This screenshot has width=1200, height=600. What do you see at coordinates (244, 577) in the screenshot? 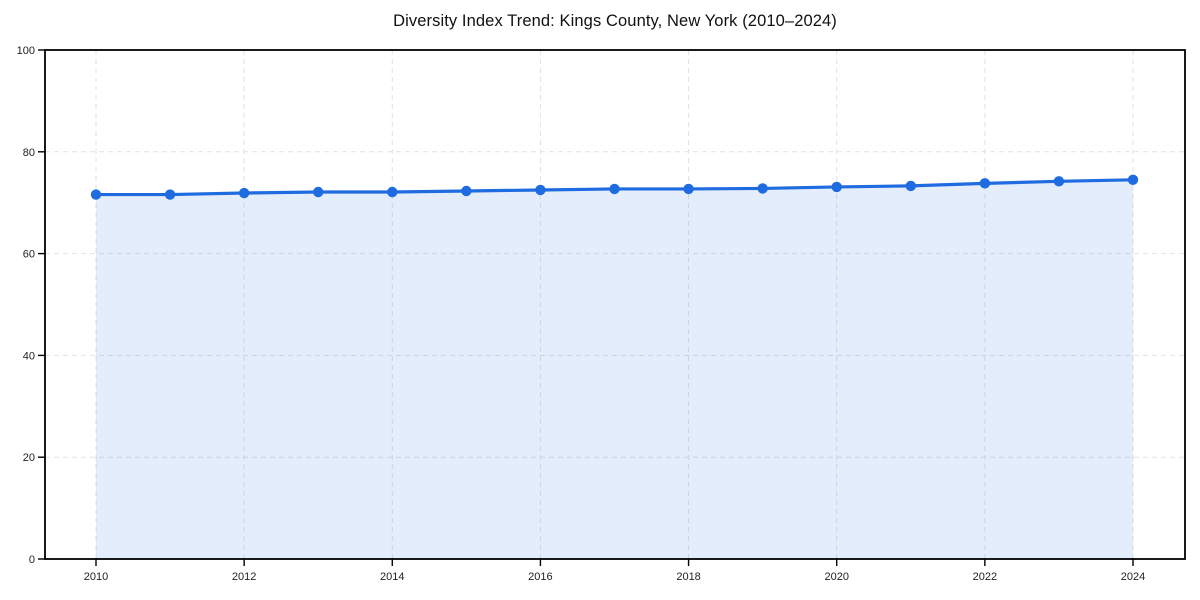
I see `x-axis-tick-label: 2012` at bounding box center [244, 577].